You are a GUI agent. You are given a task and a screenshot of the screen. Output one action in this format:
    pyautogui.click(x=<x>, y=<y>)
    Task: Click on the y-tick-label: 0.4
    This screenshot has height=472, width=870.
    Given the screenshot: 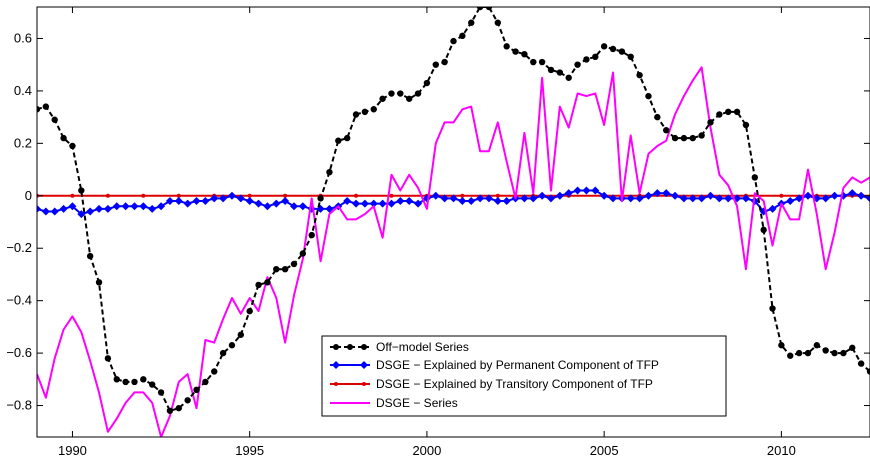 What is the action you would take?
    pyautogui.click(x=23, y=90)
    